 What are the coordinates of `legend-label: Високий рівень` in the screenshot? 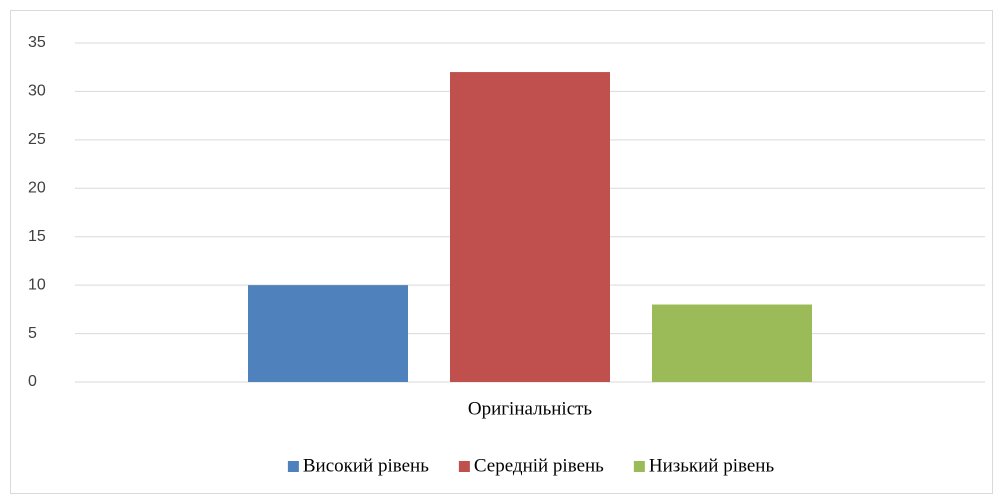 It's located at (366, 465).